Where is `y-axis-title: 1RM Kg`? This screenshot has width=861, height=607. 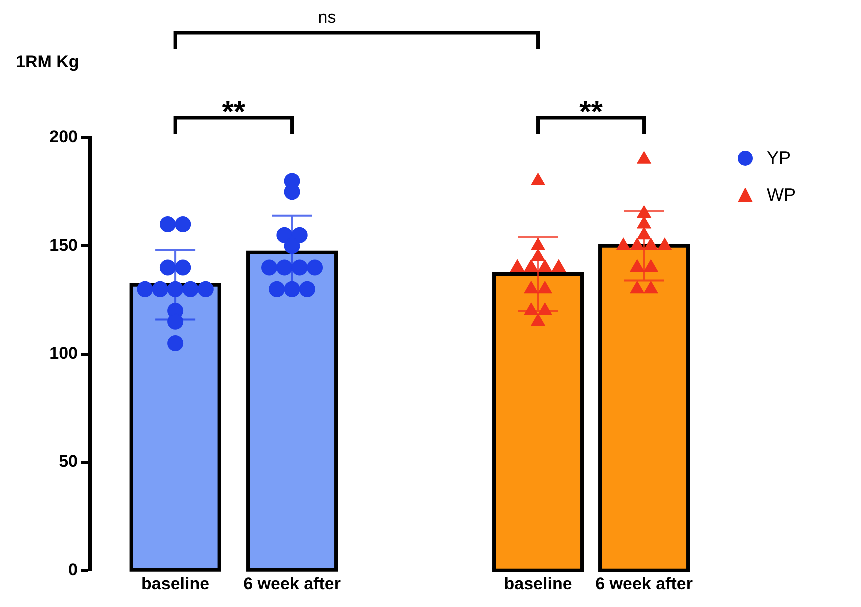
y-axis-title: 1RM Kg is located at coordinates (48, 62).